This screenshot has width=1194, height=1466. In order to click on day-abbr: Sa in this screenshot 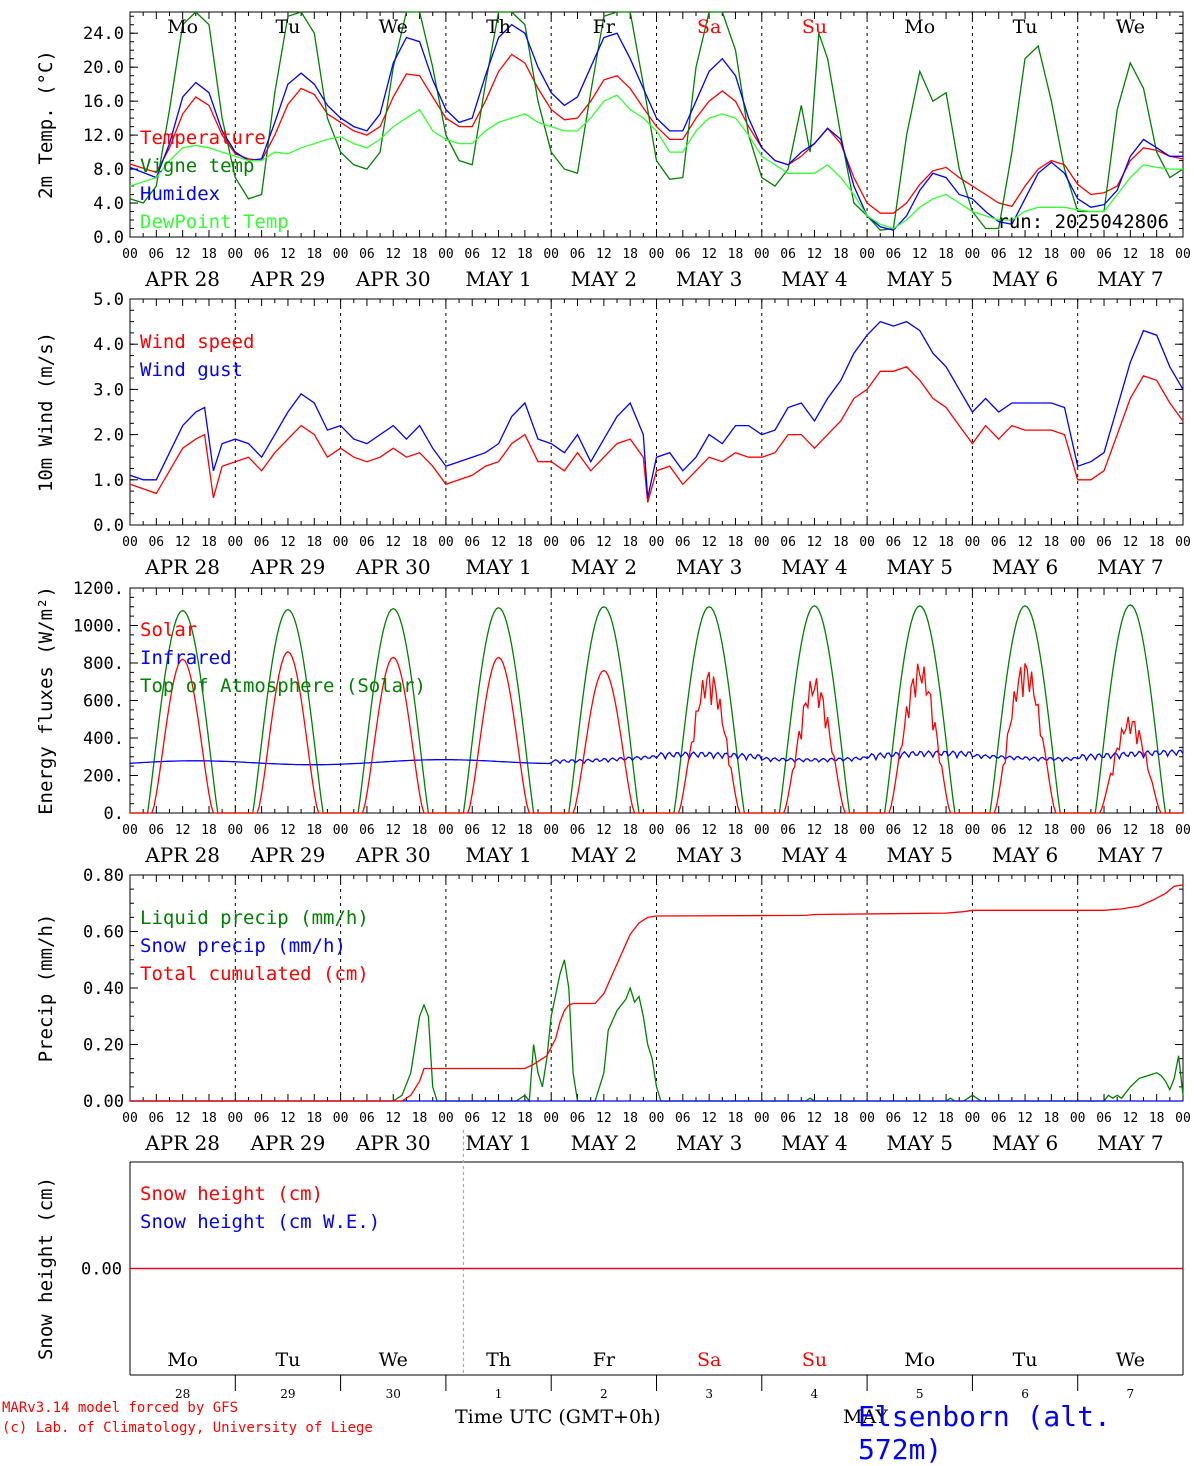, I will do `click(709, 27)`.